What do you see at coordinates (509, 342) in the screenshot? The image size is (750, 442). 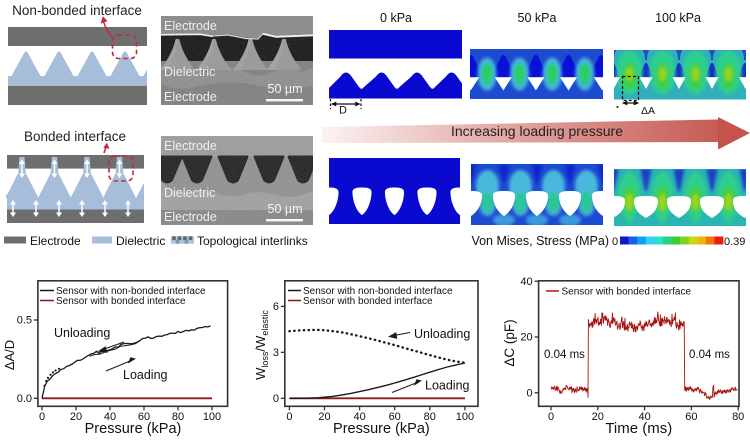 I see `svg-text: ΔC (pF)` at bounding box center [509, 342].